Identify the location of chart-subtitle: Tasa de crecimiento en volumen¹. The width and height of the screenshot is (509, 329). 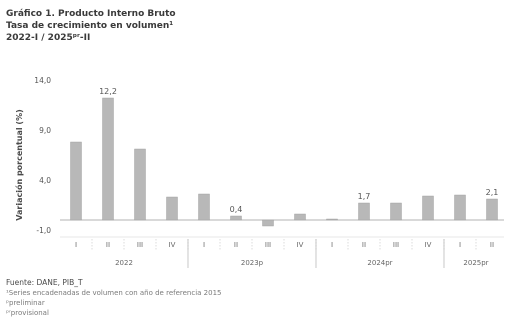
(90, 26).